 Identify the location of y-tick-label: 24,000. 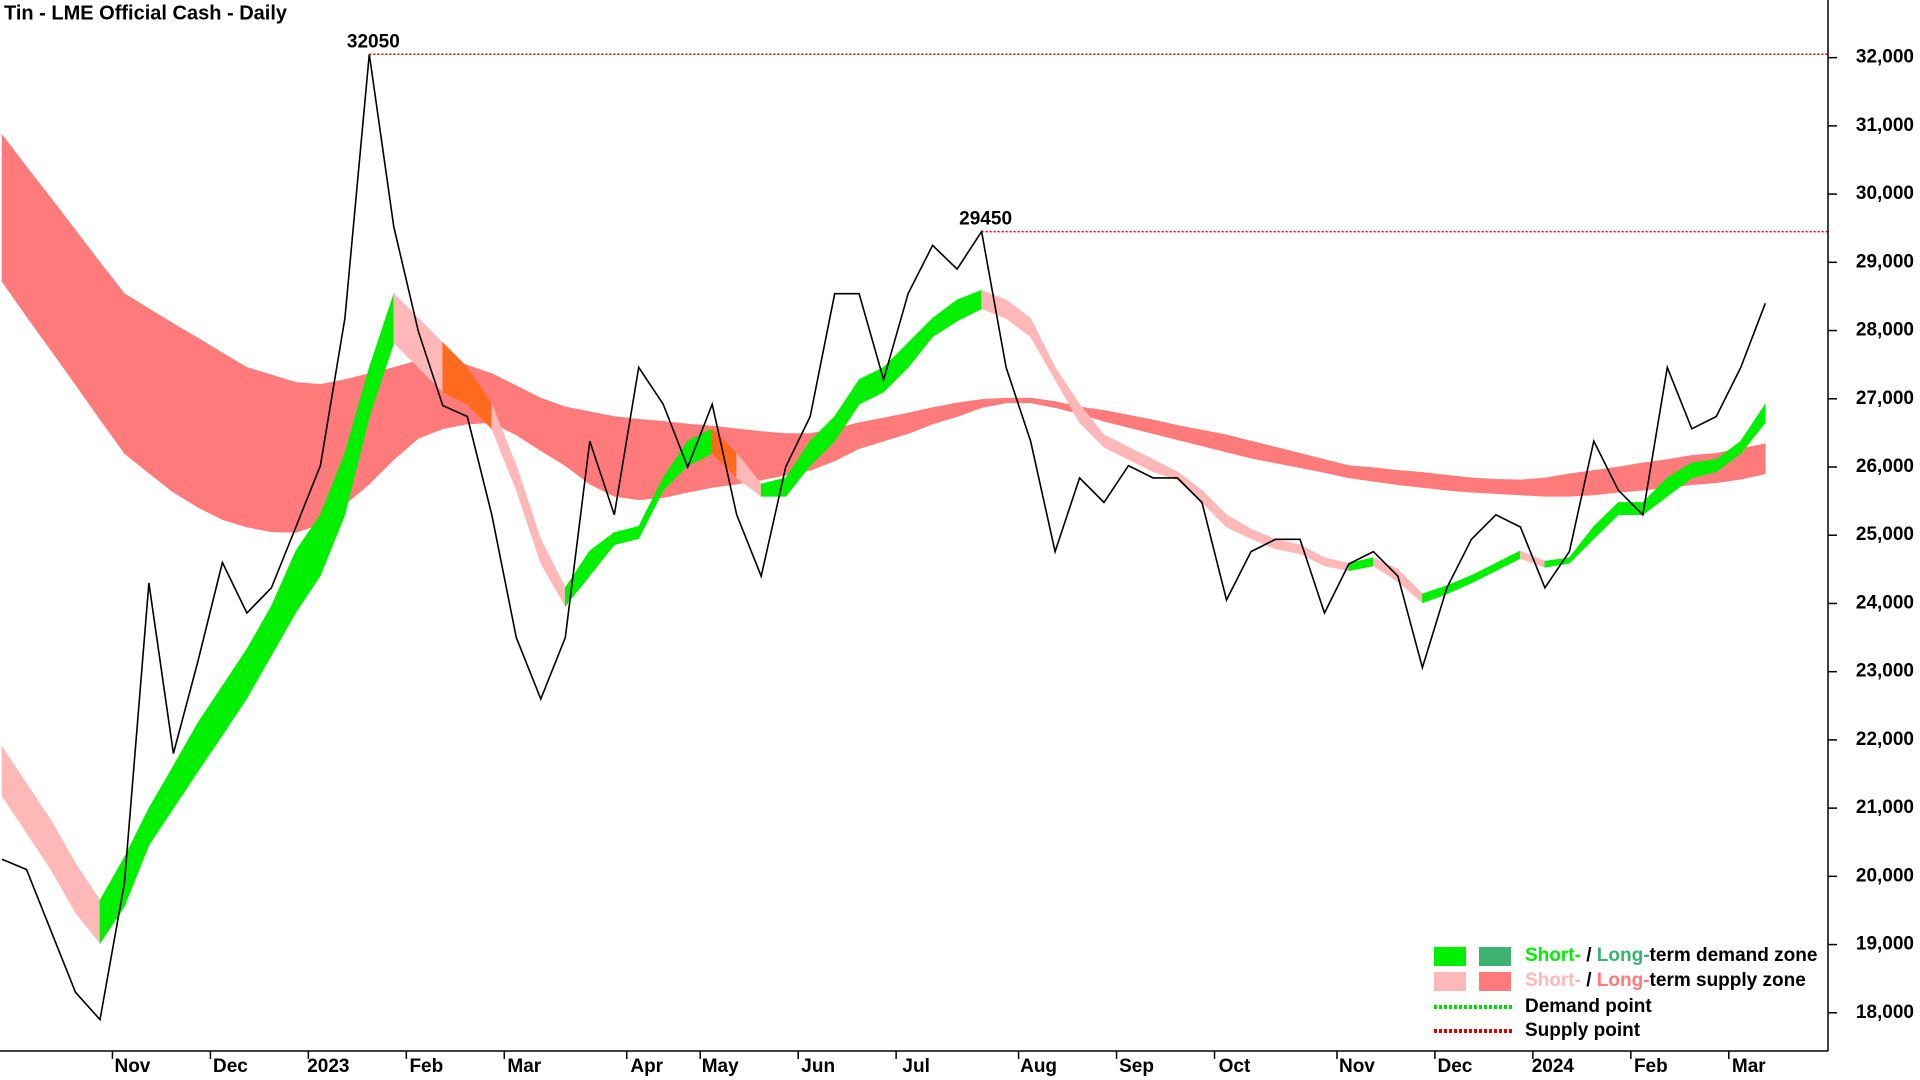
(1885, 602).